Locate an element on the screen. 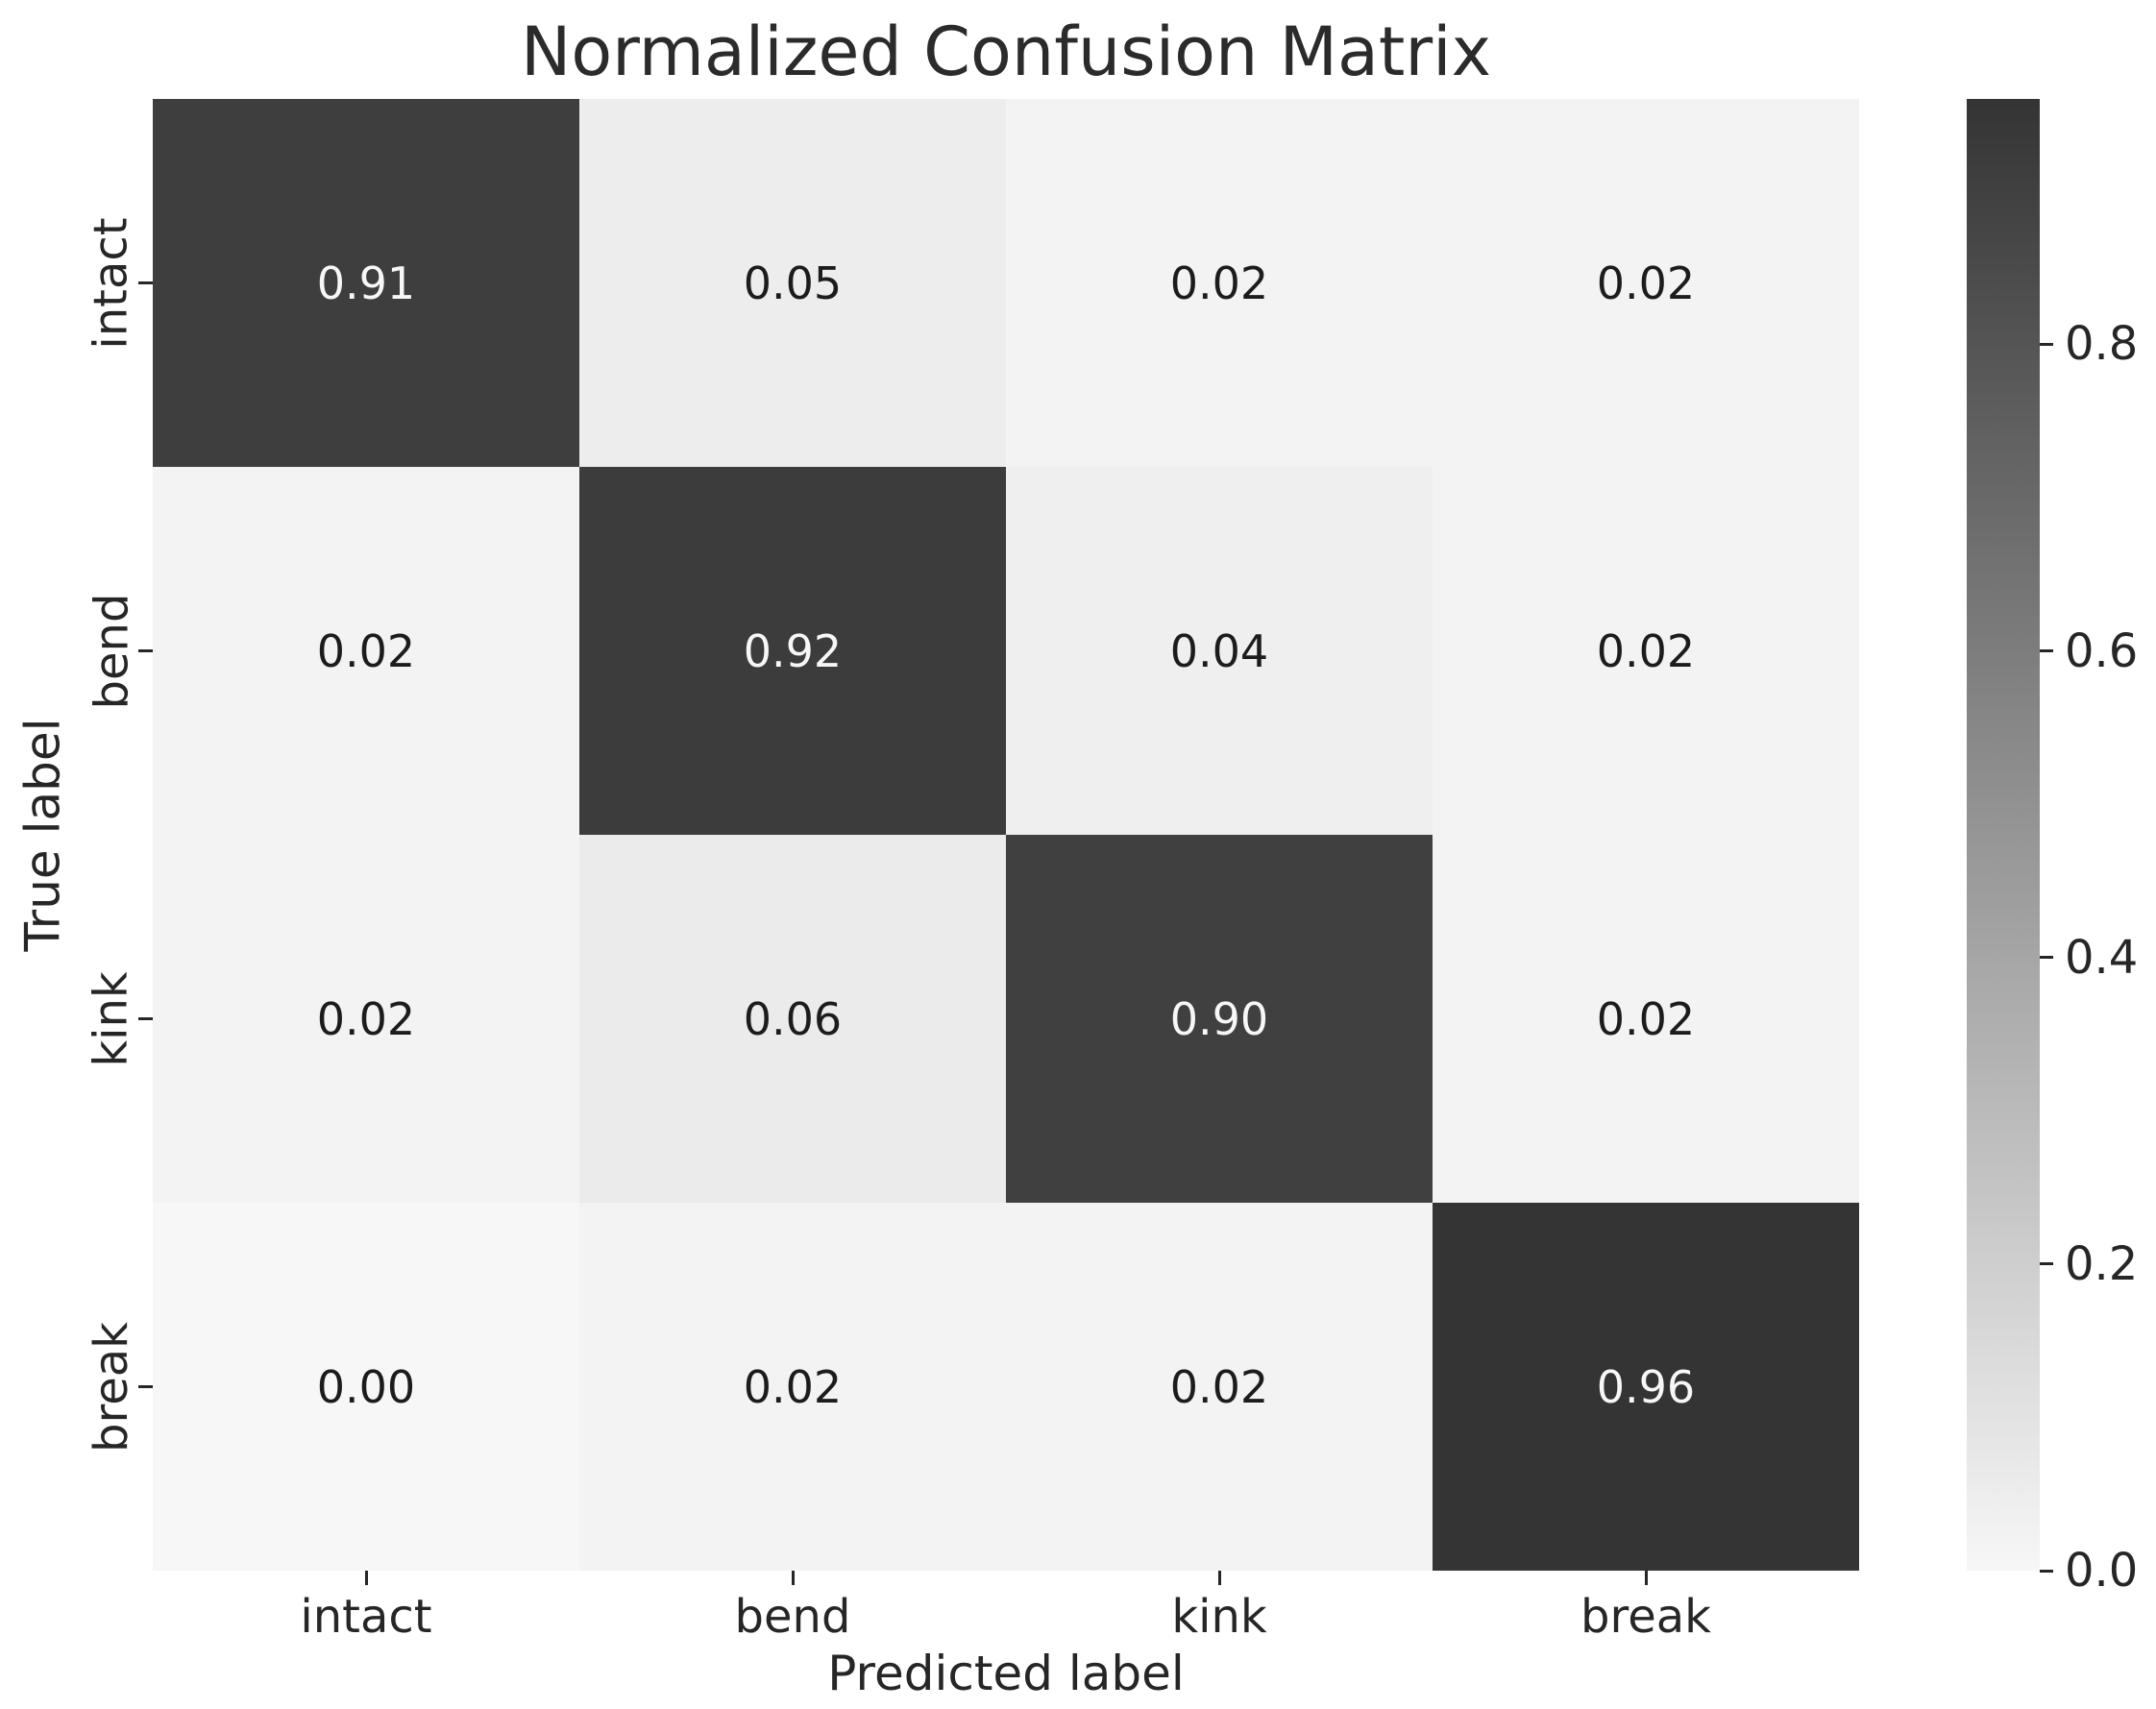 The height and width of the screenshot is (1709, 2156). matrix-cell-intact-break: 0.02 is located at coordinates (1646, 283).